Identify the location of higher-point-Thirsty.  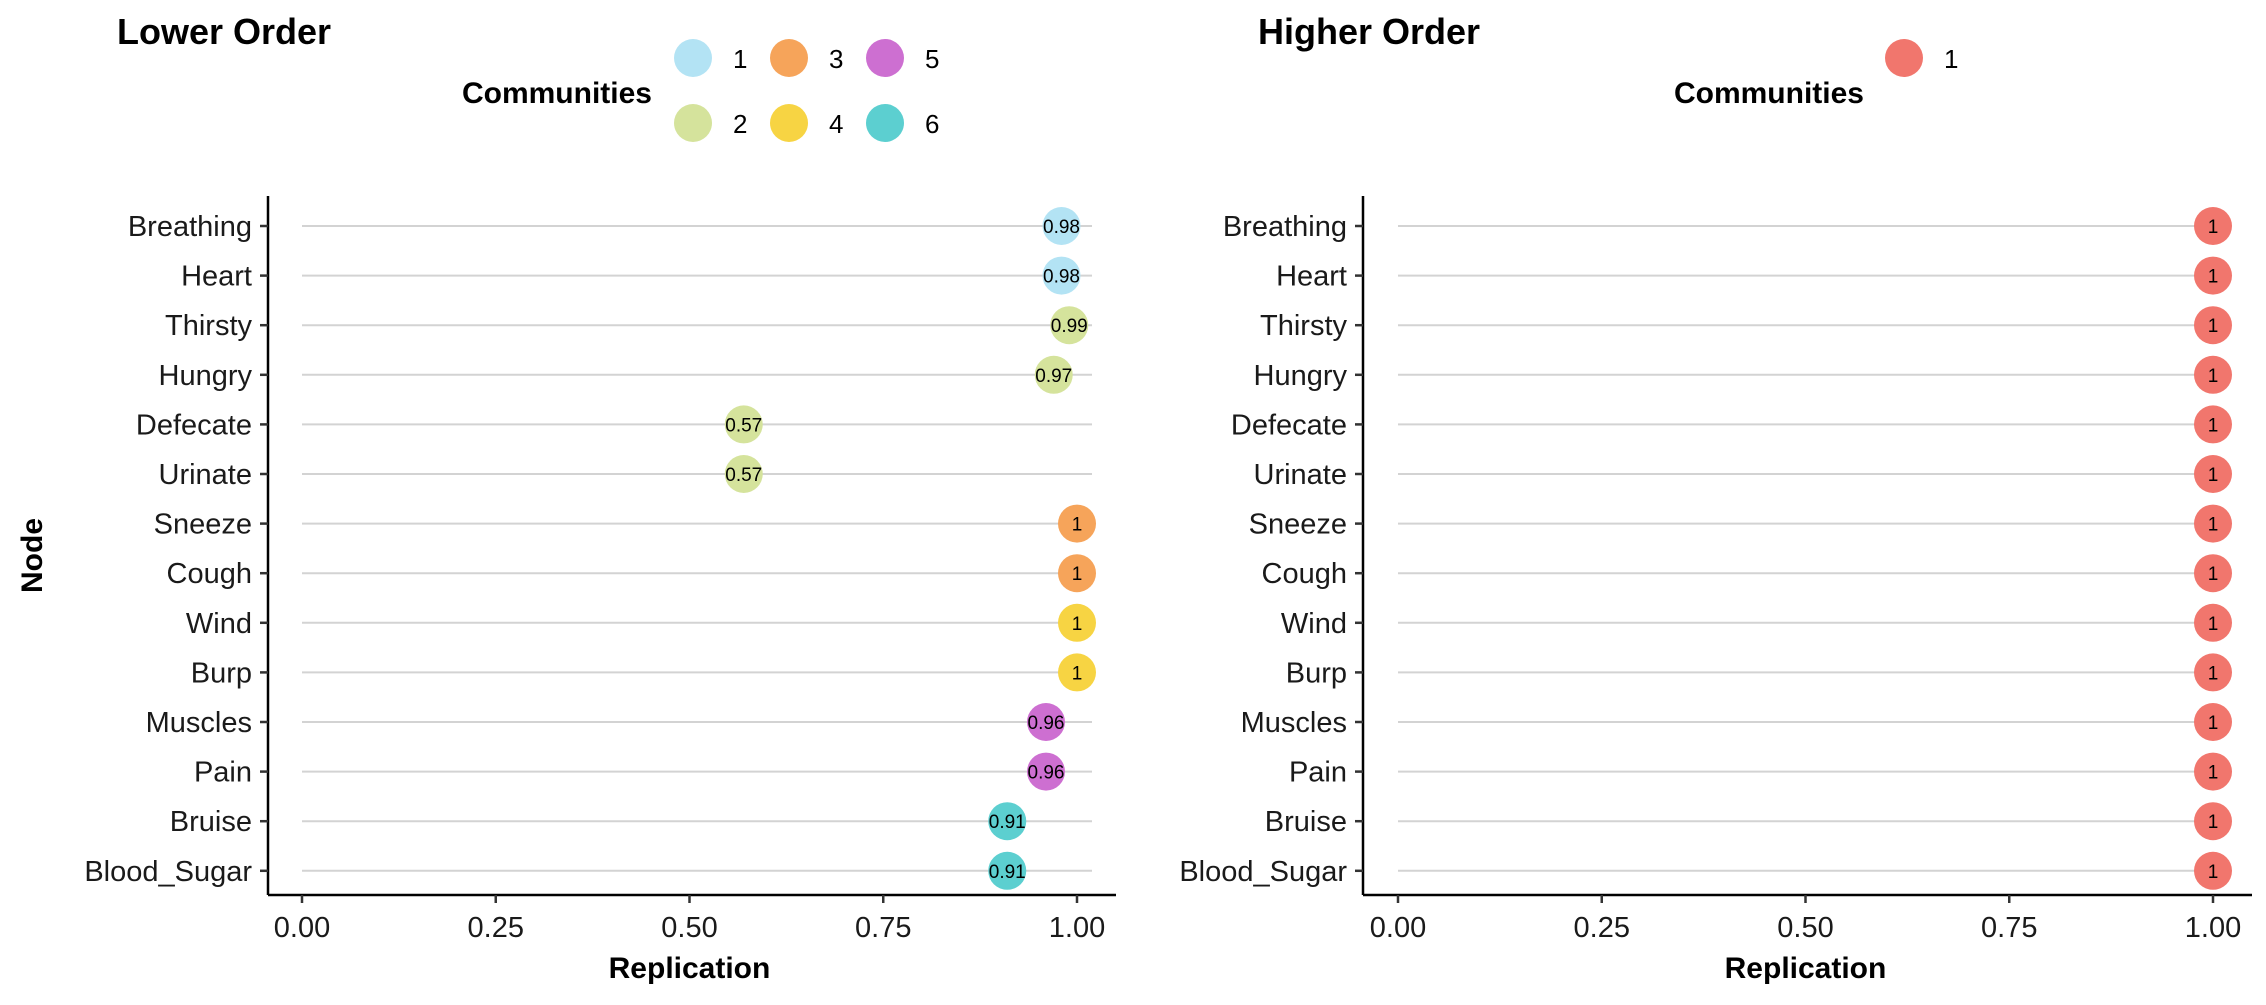
(2213, 325).